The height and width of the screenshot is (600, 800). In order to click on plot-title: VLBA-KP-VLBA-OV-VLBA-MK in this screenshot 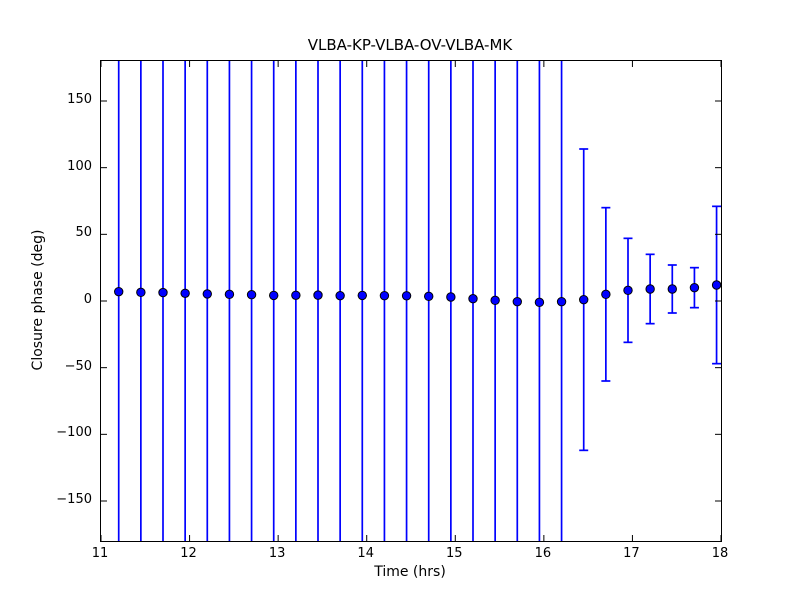, I will do `click(410, 45)`.